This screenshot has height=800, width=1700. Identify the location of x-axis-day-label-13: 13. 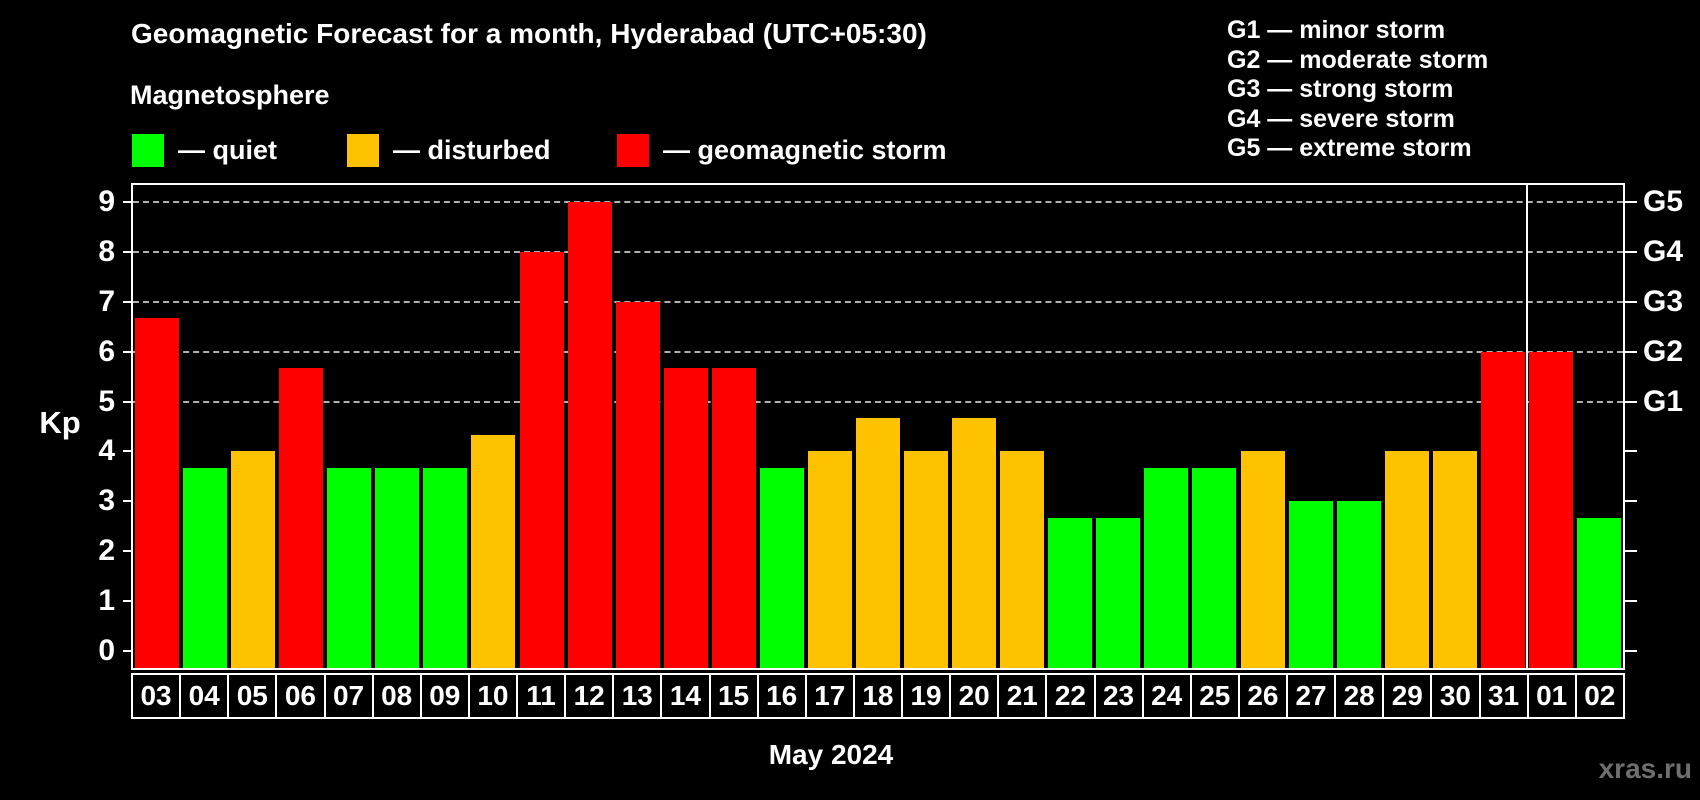
(637, 696).